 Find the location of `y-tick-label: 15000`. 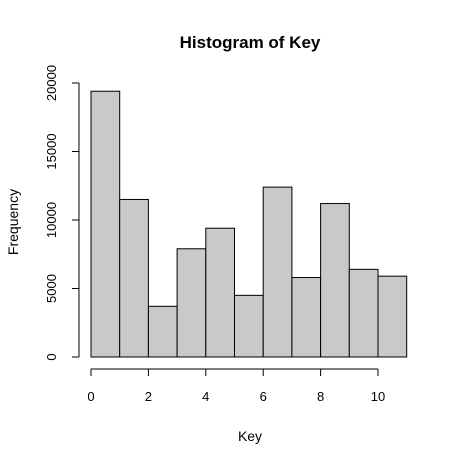

y-tick-label: 15000 is located at coordinates (51, 151).